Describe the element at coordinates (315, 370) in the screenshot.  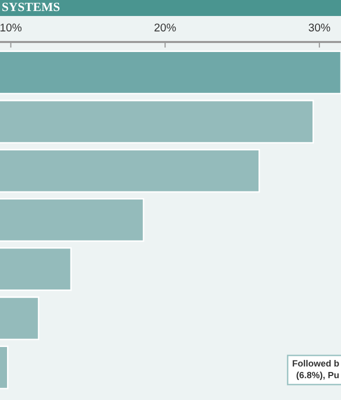
I see `annotation: Followed b (6.8%), Pu` at that location.